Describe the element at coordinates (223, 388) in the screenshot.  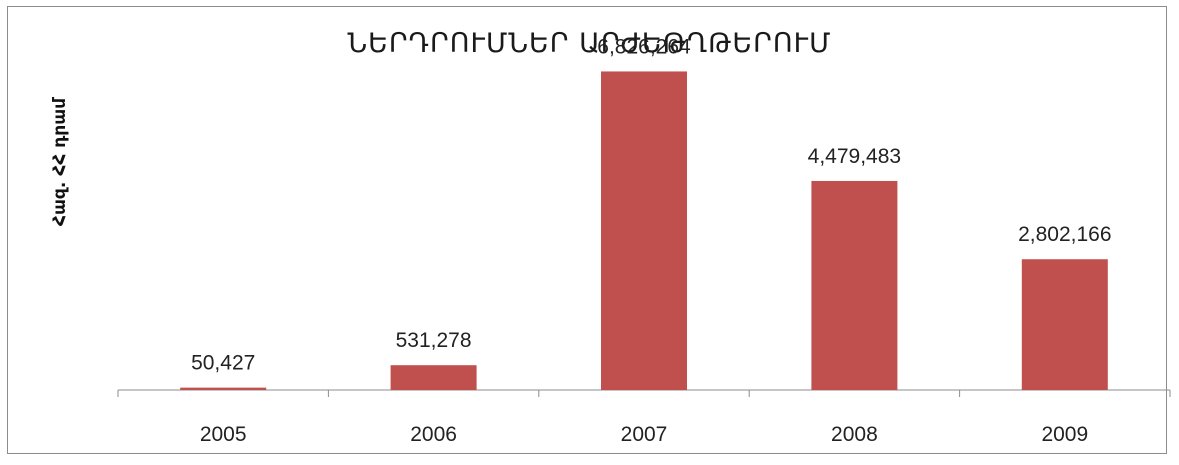
I see `bar-2005` at that location.